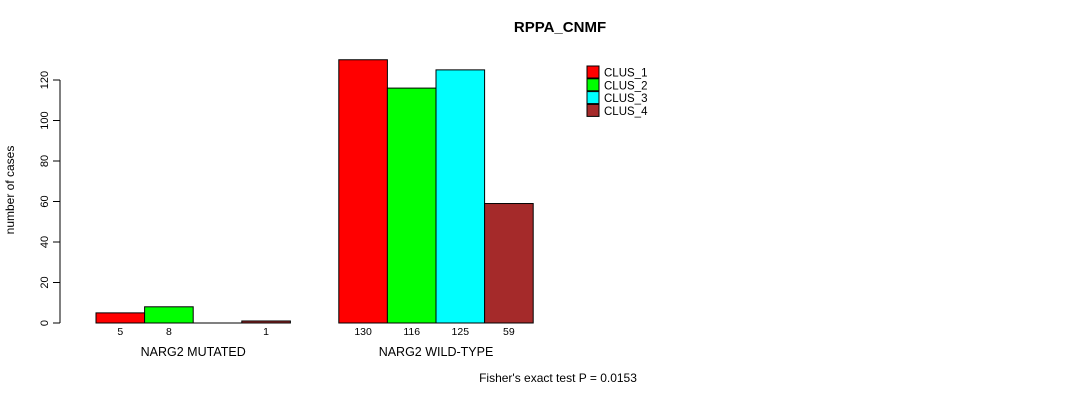  Describe the element at coordinates (10, 190) in the screenshot. I see `y-axis-label: number of cases` at that location.